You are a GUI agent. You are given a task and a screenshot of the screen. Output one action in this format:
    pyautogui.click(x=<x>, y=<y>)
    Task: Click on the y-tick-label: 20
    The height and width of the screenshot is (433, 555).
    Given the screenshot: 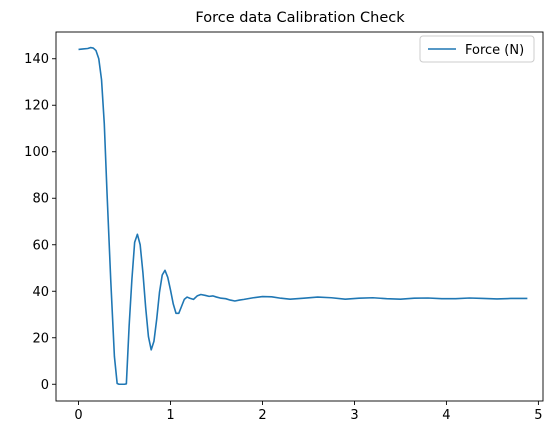 What is the action you would take?
    pyautogui.click(x=40, y=338)
    